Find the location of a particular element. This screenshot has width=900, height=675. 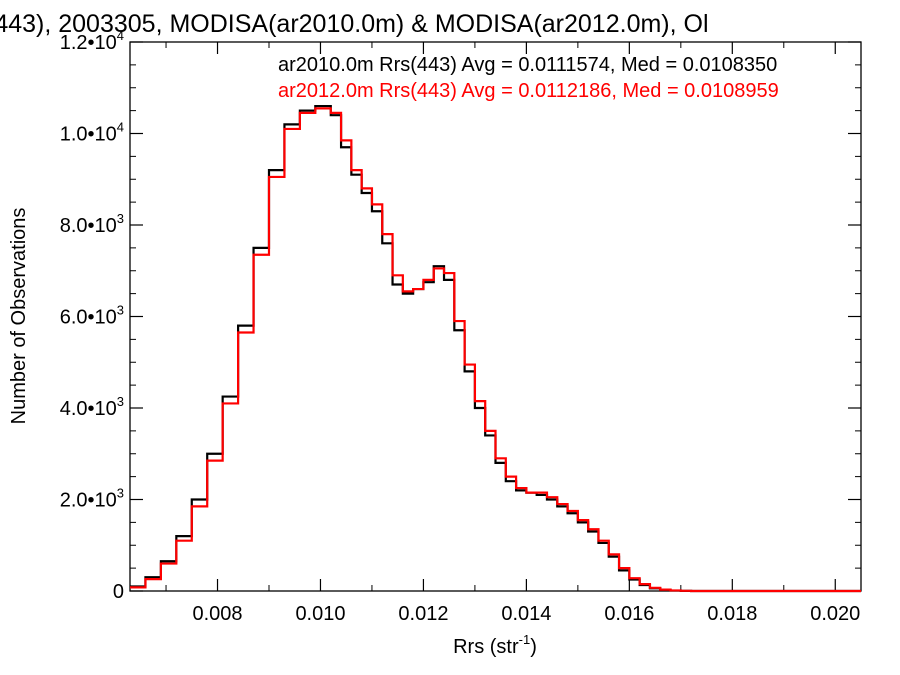

x-tick-label: 0.016 is located at coordinates (629, 614).